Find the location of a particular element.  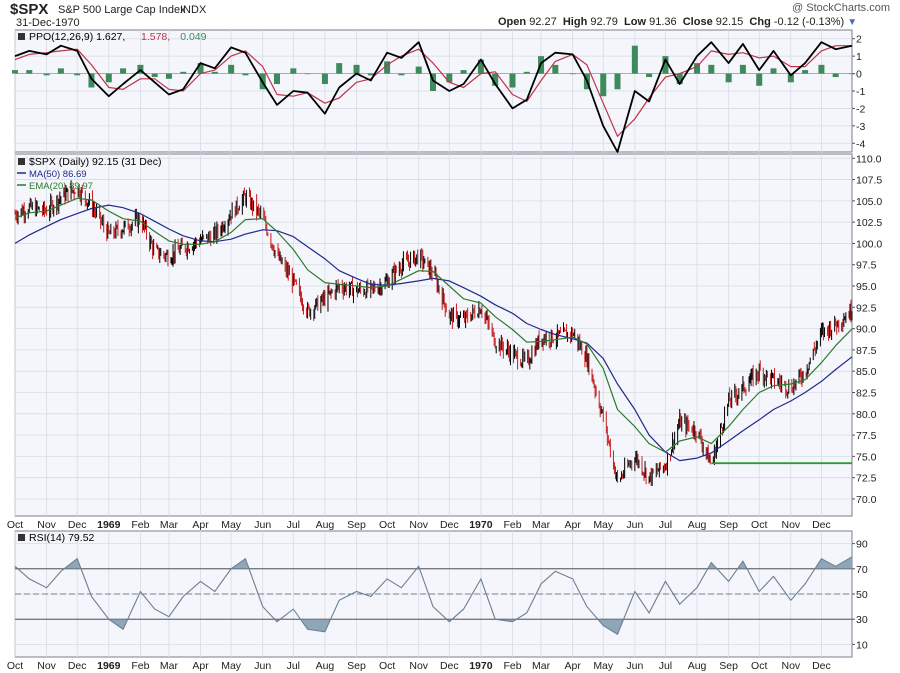

y-tick-label: -2 is located at coordinates (860, 109).